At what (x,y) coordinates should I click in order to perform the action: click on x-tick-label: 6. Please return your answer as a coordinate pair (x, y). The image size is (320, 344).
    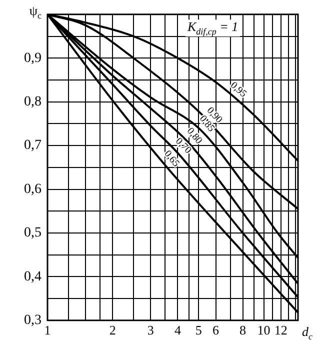
    Looking at the image, I should click on (216, 330).